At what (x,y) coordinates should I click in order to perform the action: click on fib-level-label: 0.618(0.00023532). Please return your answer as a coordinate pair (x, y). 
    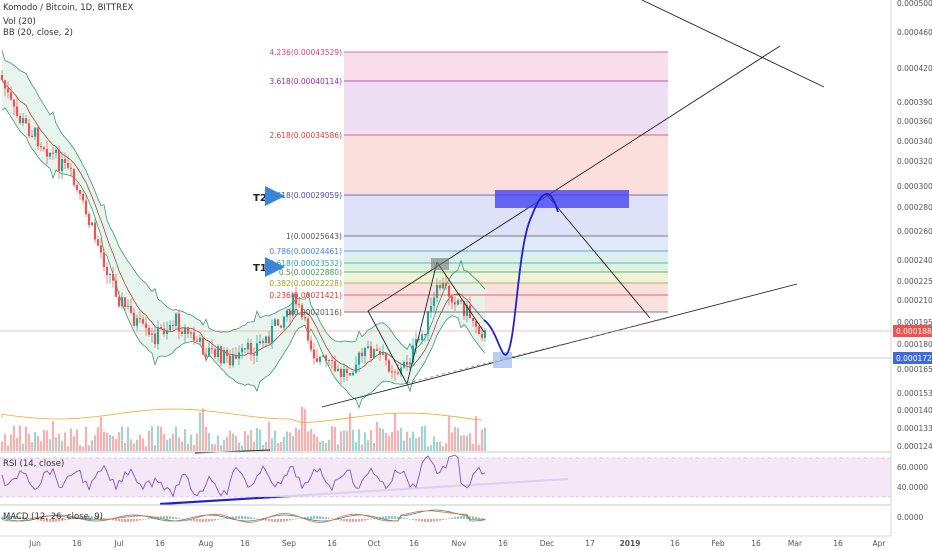
    Looking at the image, I should click on (305, 263).